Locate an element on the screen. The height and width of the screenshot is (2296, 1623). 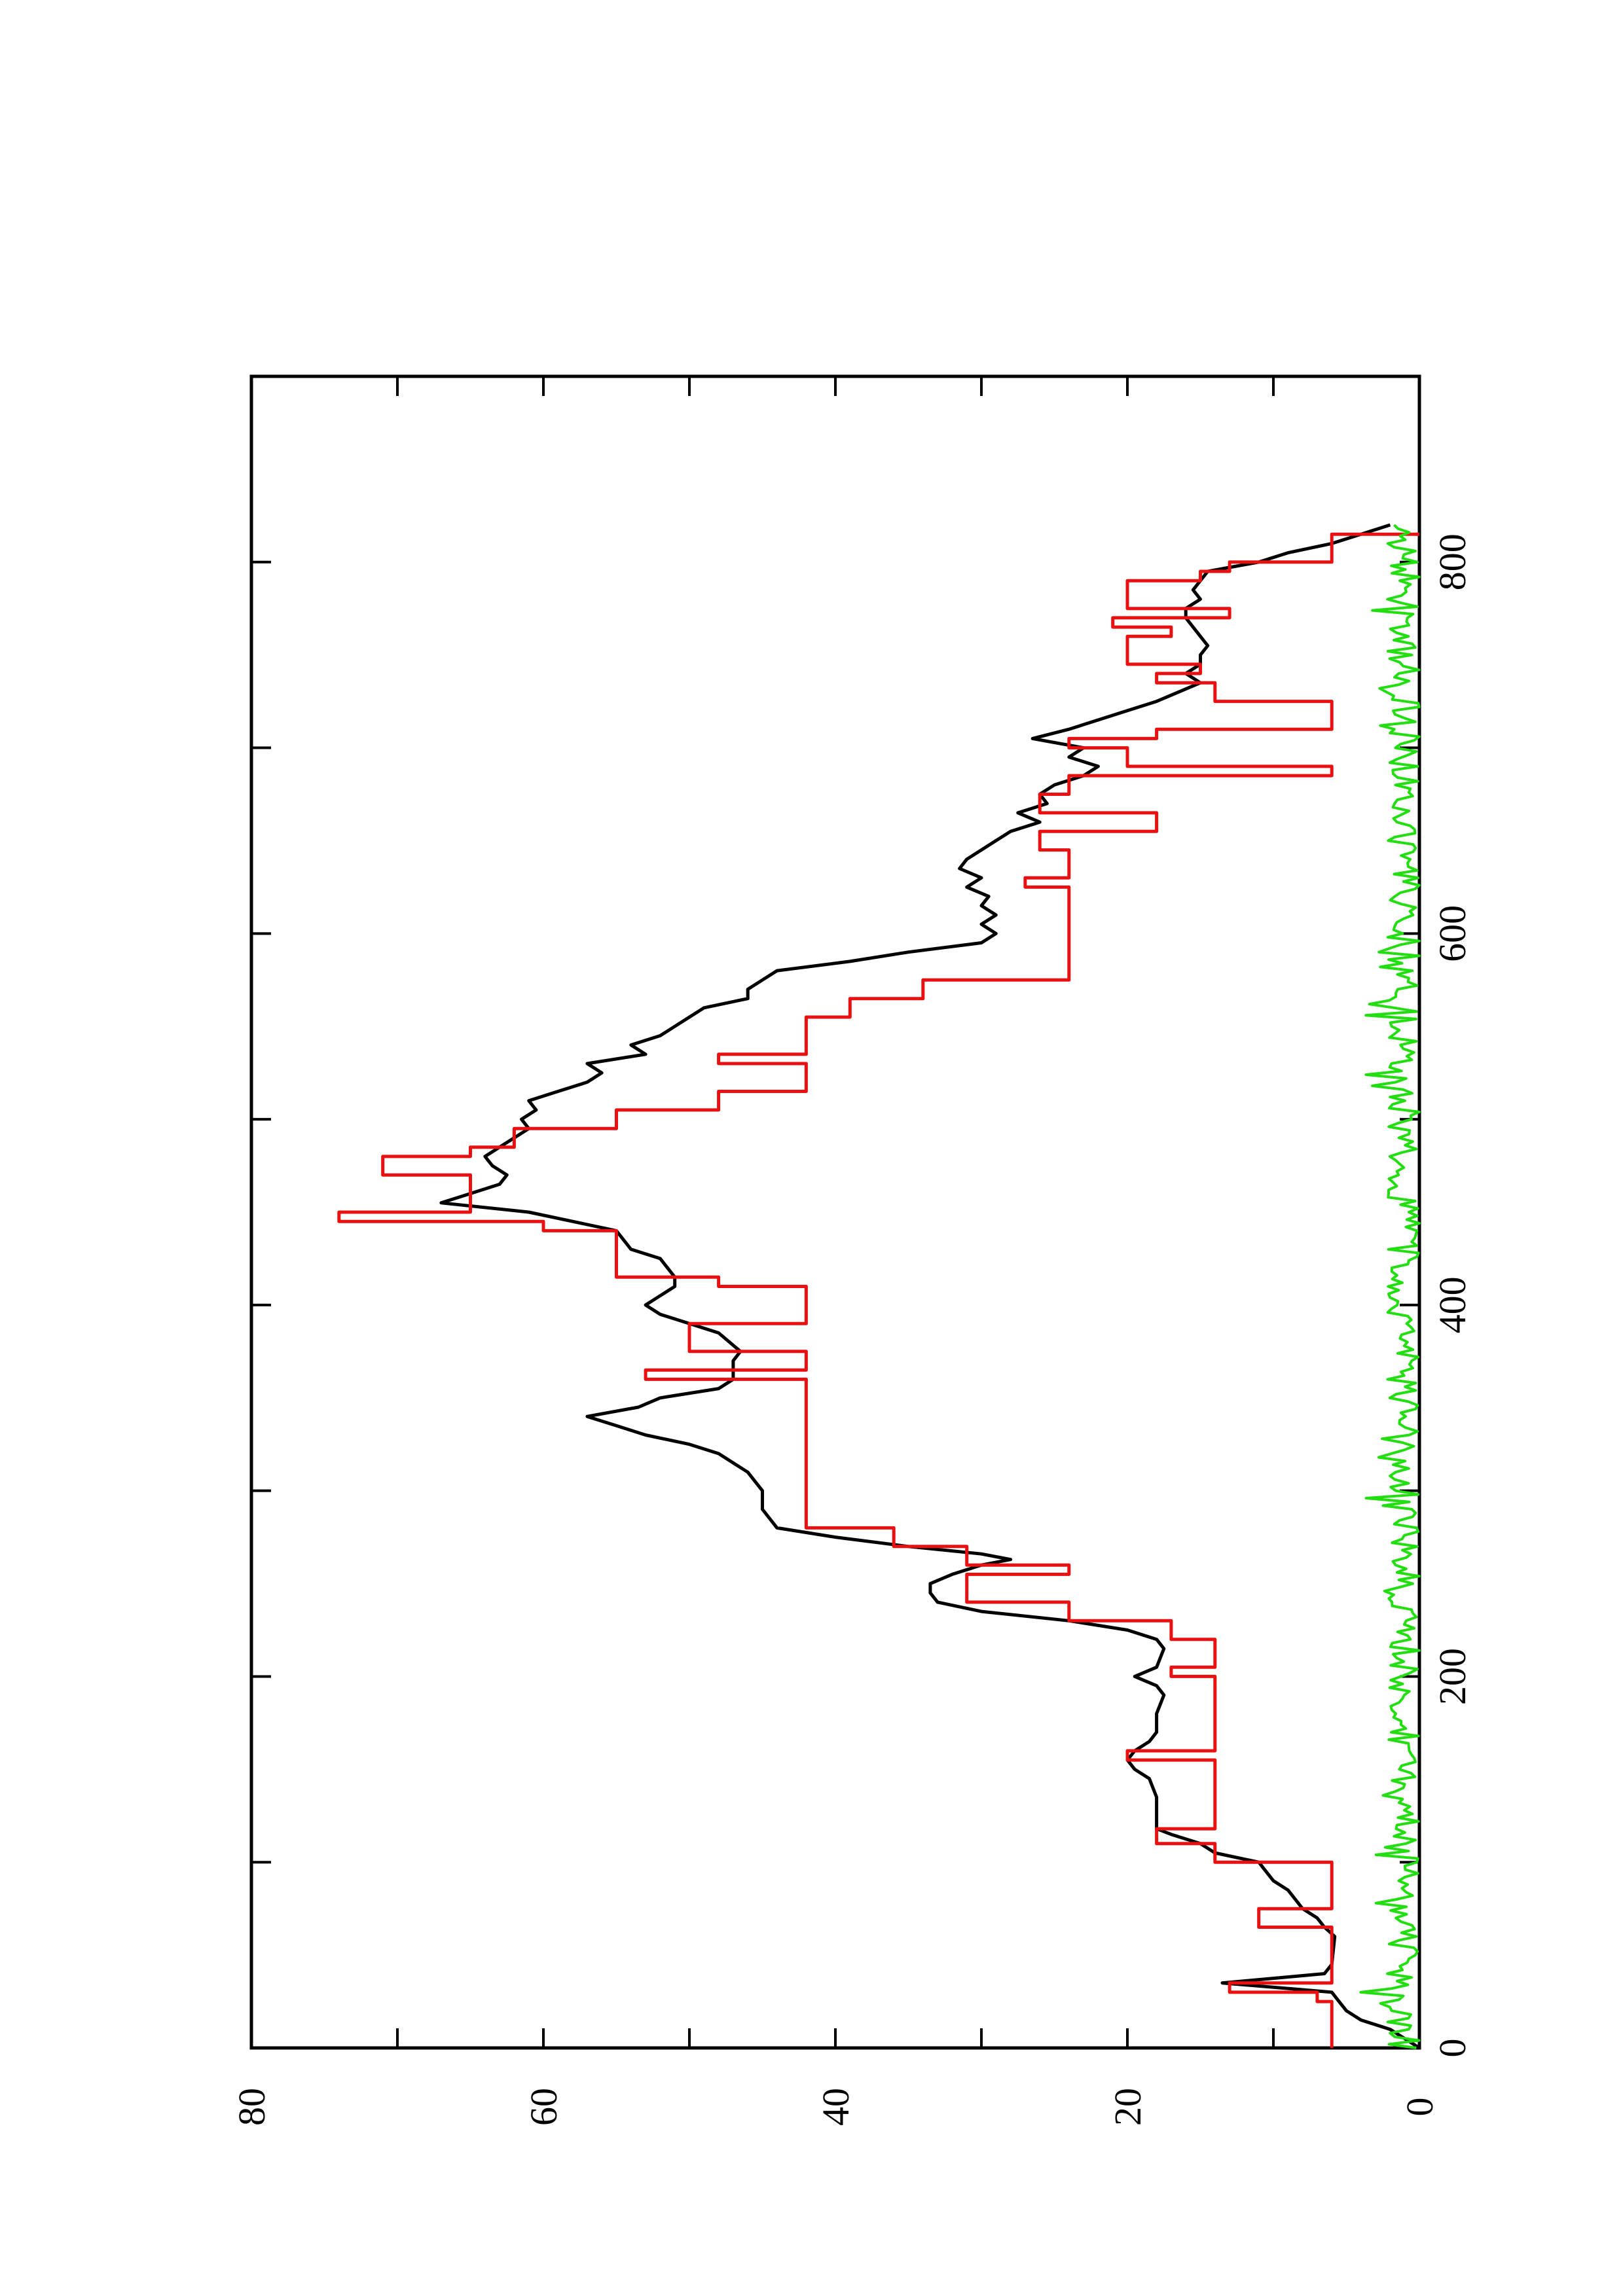
x-tick-label: 200 is located at coordinates (1452, 1676).